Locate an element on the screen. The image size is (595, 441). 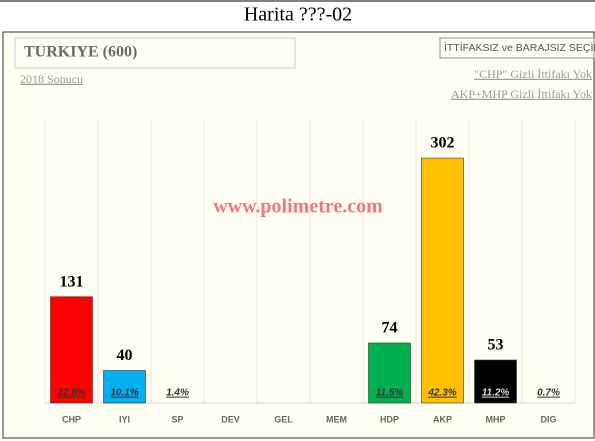
x-tick-label: HDP is located at coordinates (389, 419).